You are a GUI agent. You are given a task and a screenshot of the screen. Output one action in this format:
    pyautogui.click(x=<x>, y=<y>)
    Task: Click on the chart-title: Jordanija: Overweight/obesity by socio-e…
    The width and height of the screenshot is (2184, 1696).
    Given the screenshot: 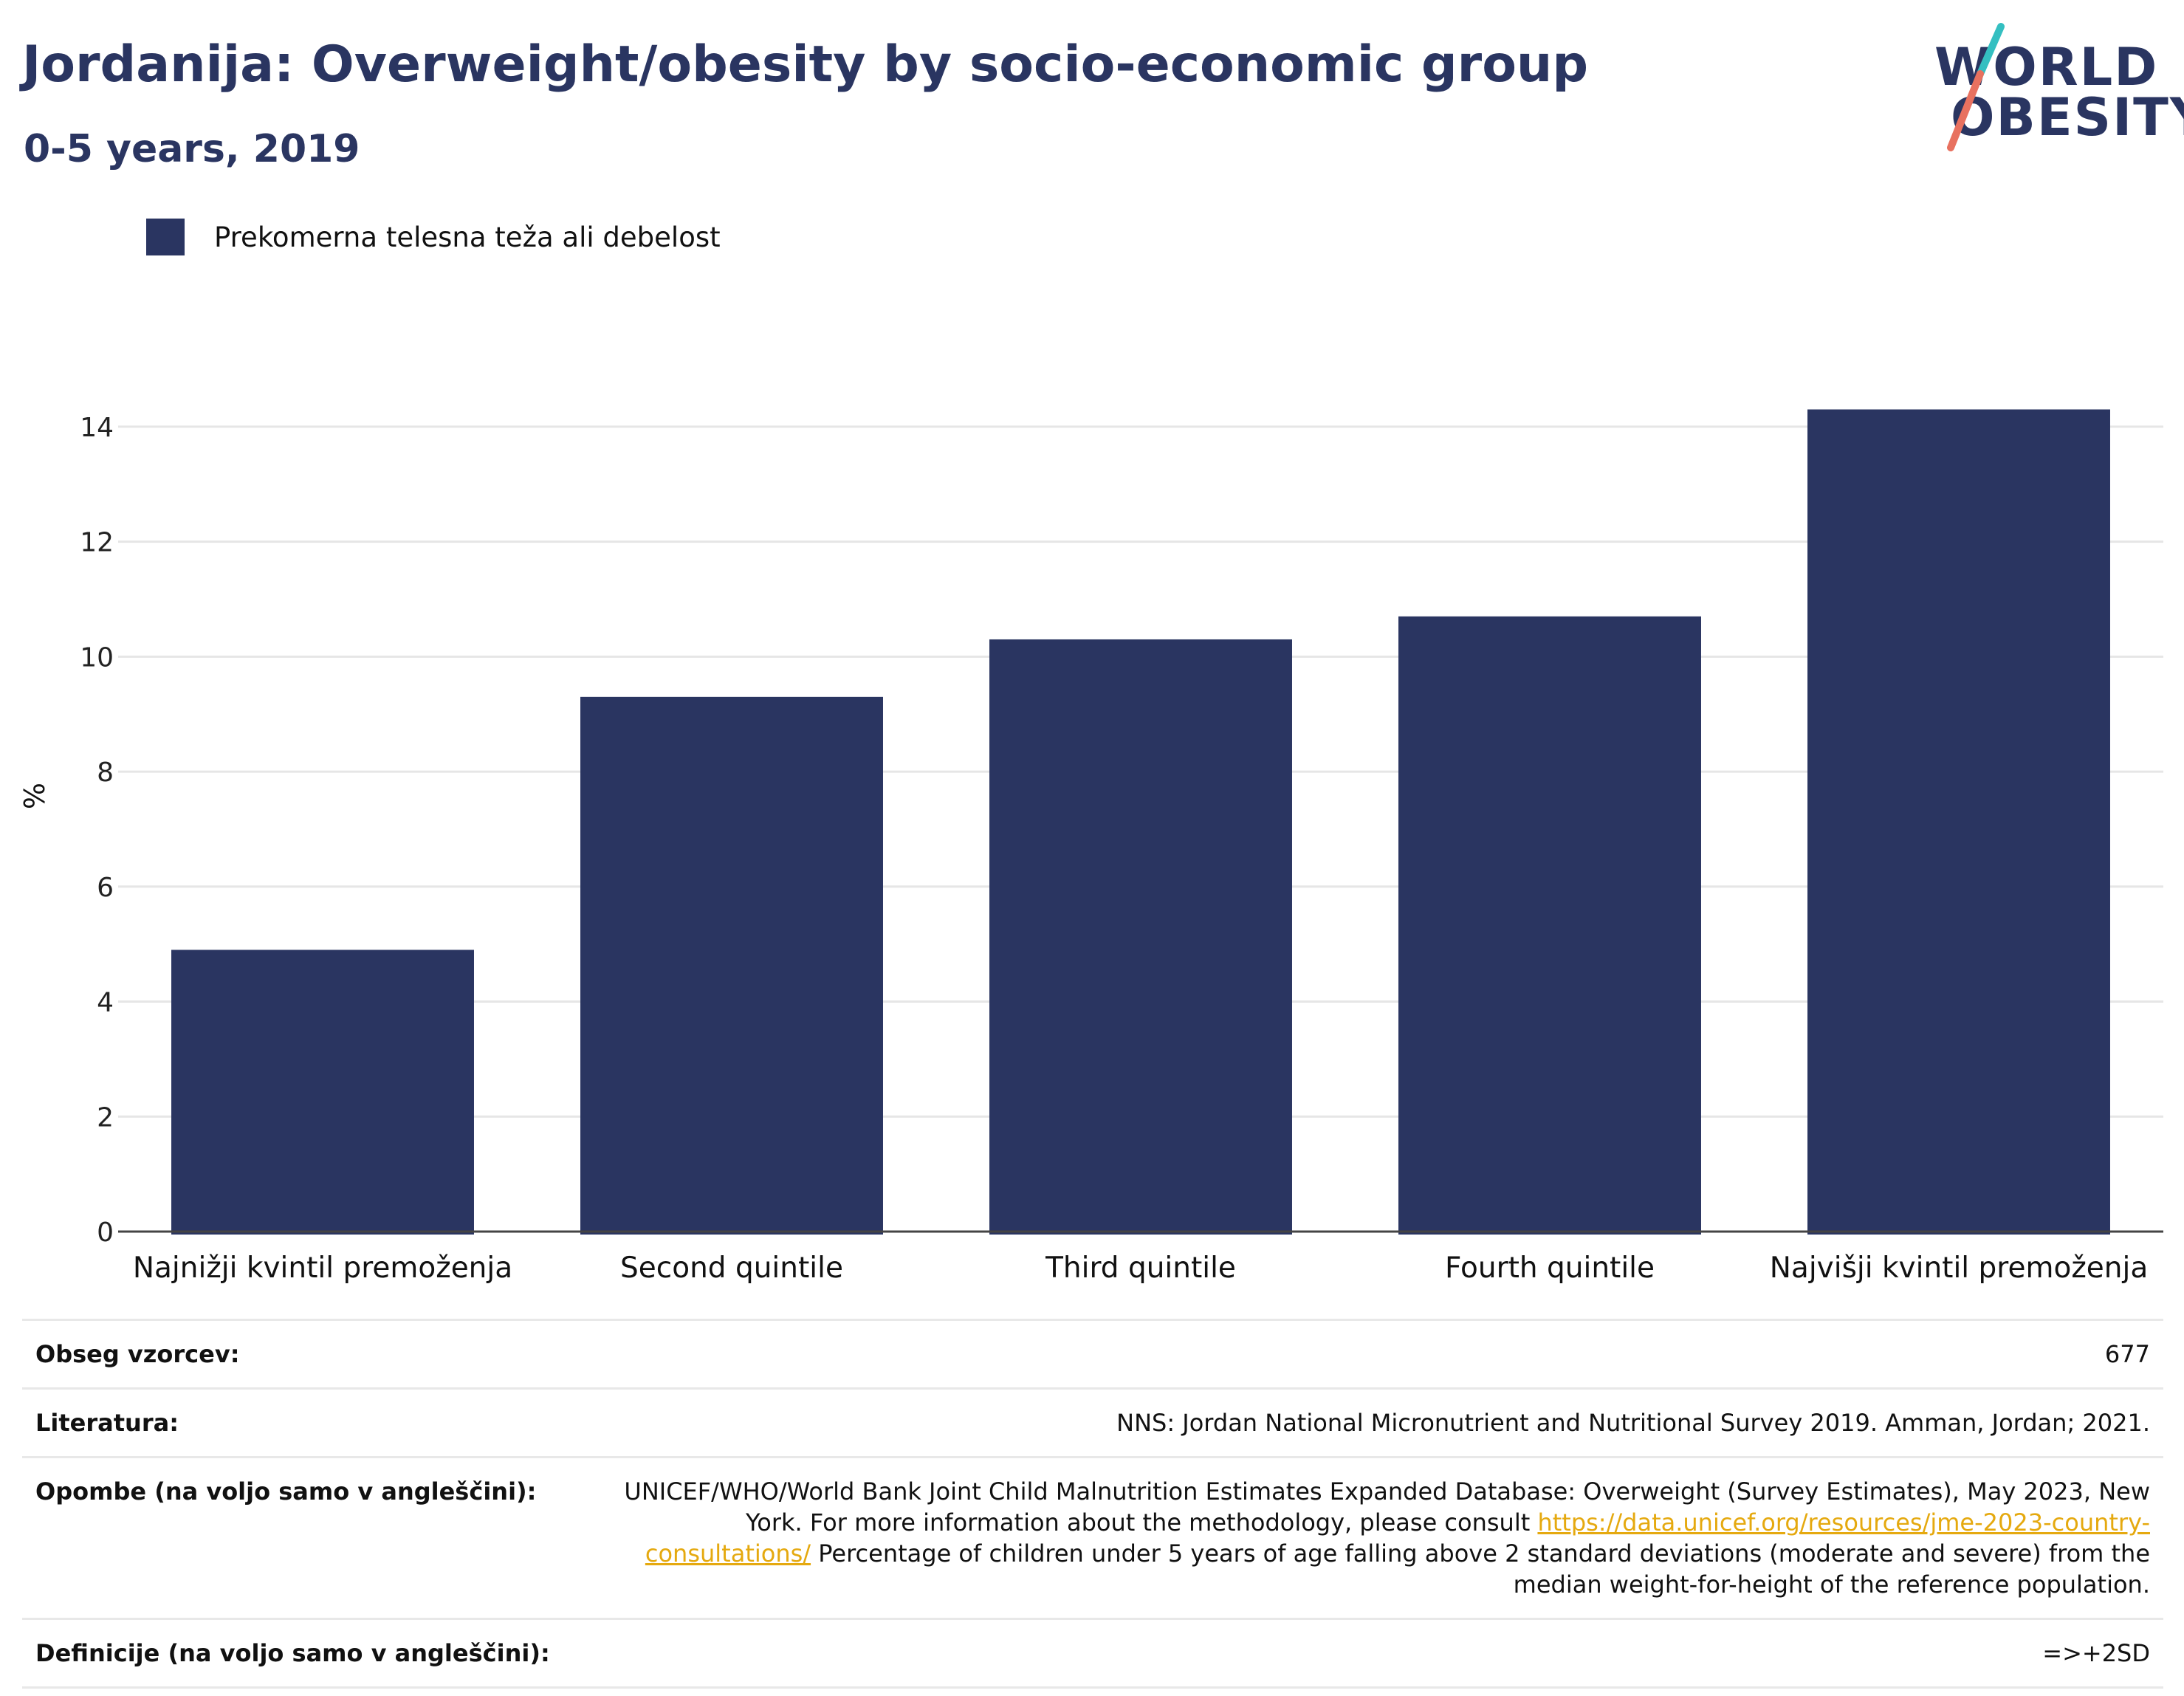 What is the action you would take?
    pyautogui.click(x=806, y=64)
    